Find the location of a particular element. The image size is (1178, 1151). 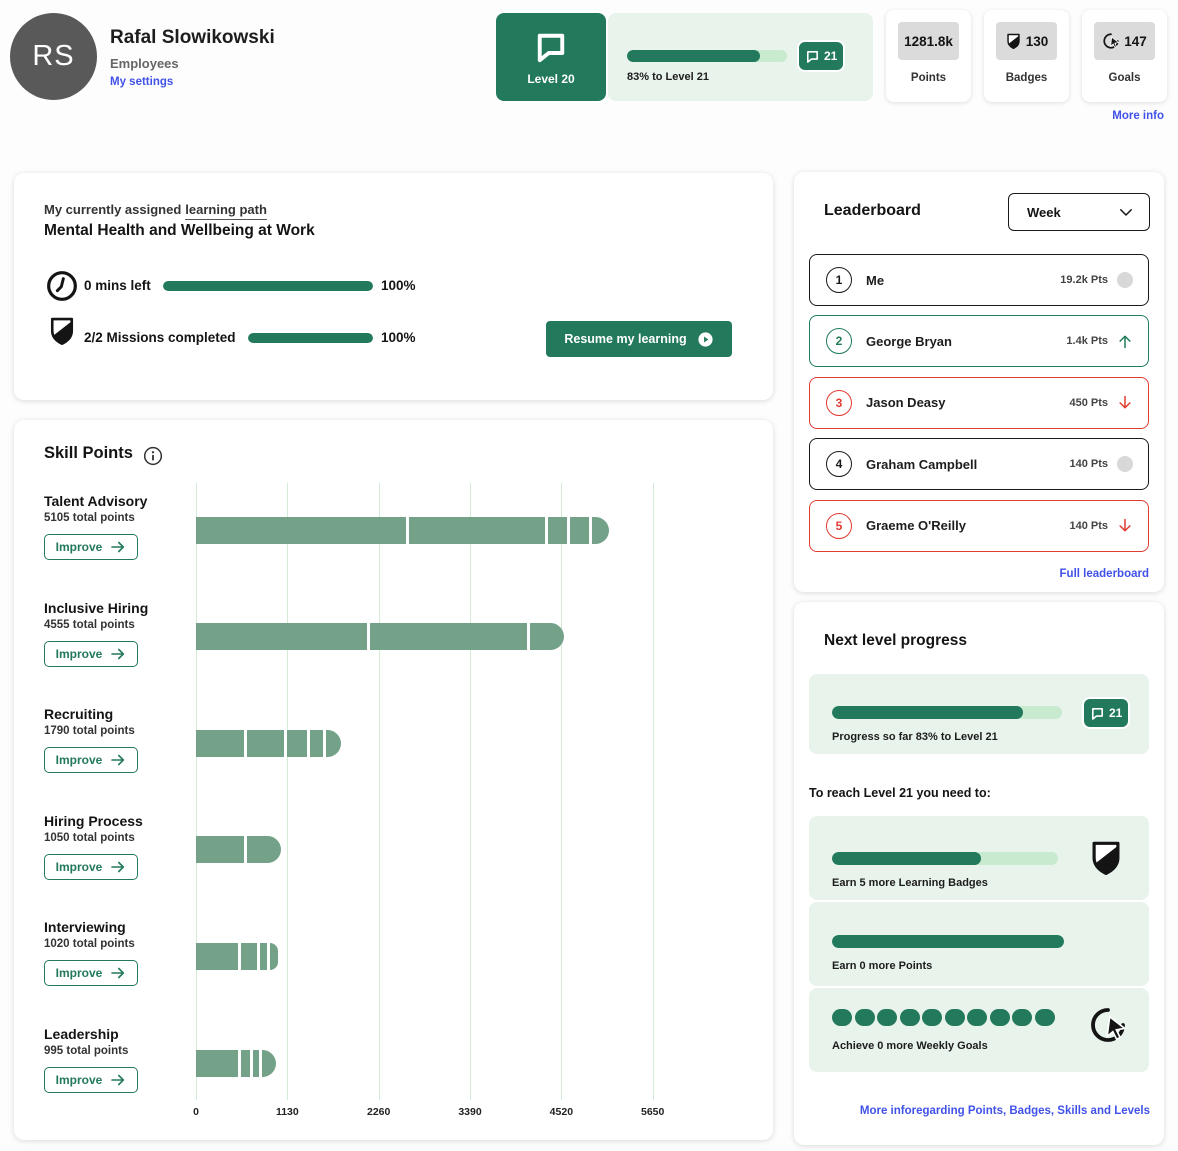

improve-button-talent-advisory: Improve is located at coordinates (91, 547).